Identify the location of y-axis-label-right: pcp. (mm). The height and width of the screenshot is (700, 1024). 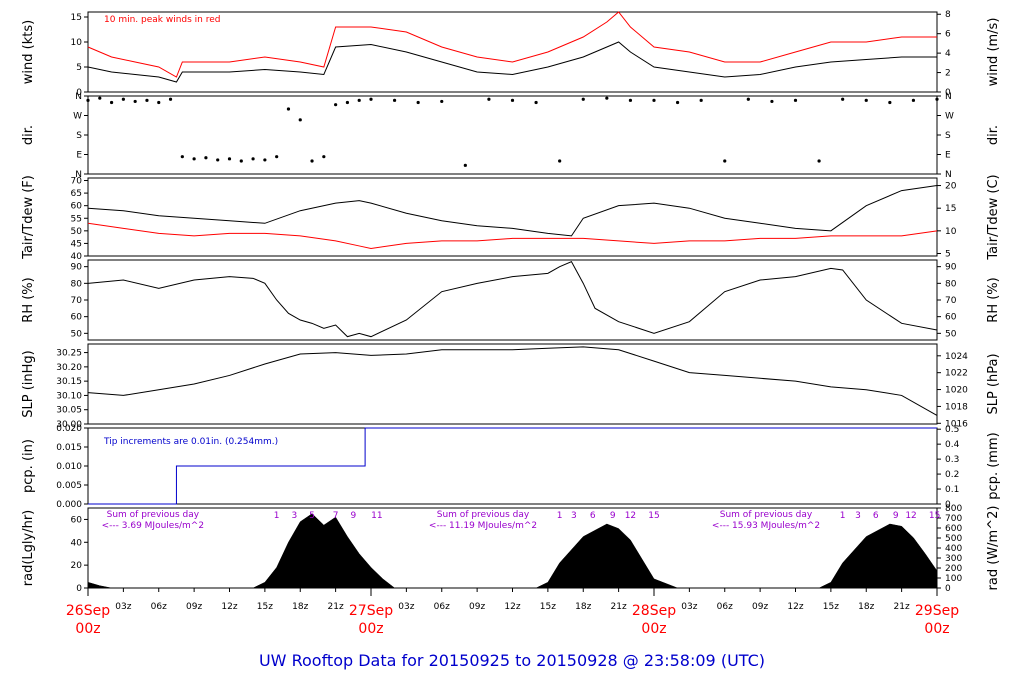
(993, 465).